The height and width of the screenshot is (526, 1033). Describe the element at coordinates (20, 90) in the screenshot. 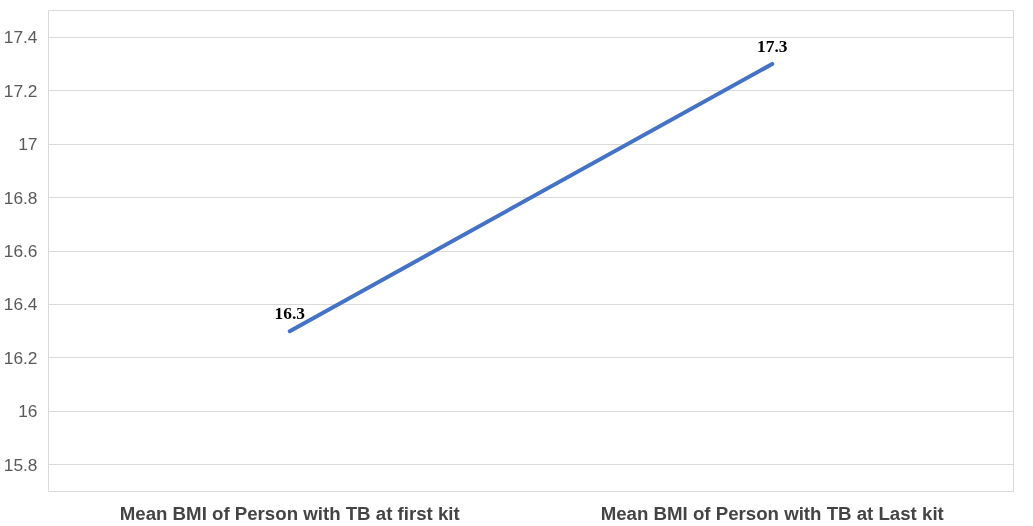

I see `y-tick-label: 17.2` at that location.